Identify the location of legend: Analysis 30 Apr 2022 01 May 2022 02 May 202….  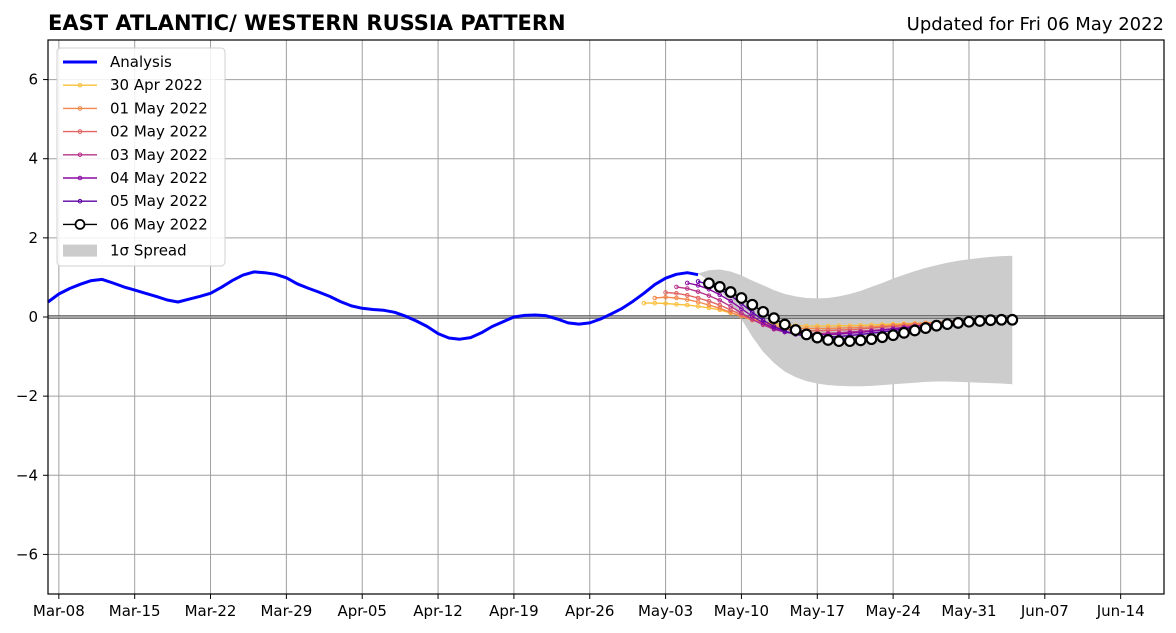
(141, 157).